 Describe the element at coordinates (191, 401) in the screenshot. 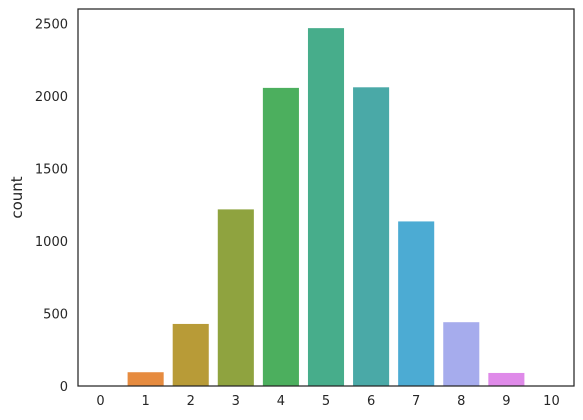

I see `x-tick-label: 2` at that location.